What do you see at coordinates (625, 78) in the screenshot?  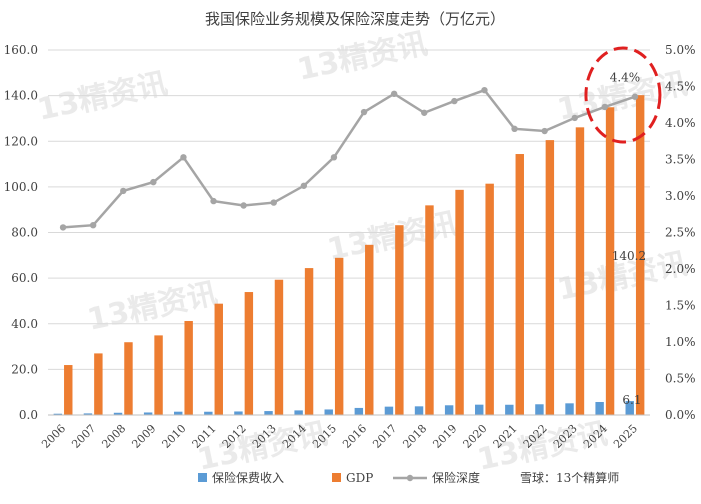 I see `data-label-depth: 4.4%` at bounding box center [625, 78].